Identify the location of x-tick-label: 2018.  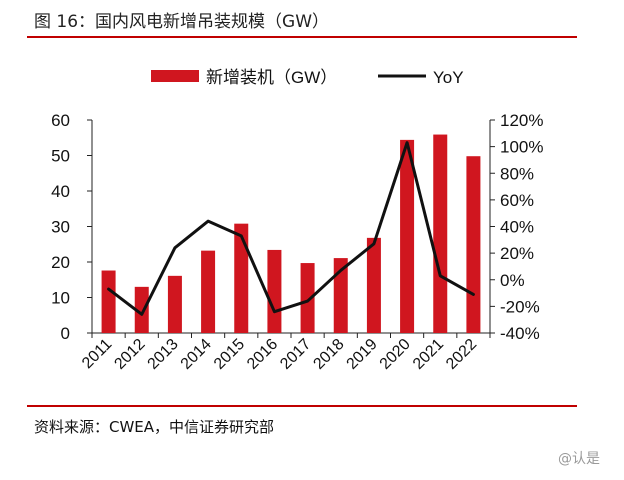
(328, 354).